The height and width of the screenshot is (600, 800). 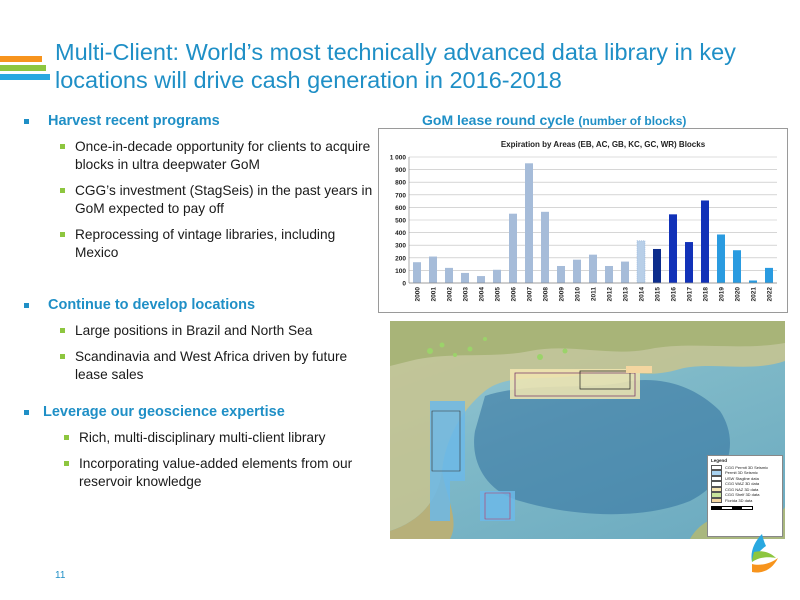 I want to click on bar-2003, so click(x=465, y=277).